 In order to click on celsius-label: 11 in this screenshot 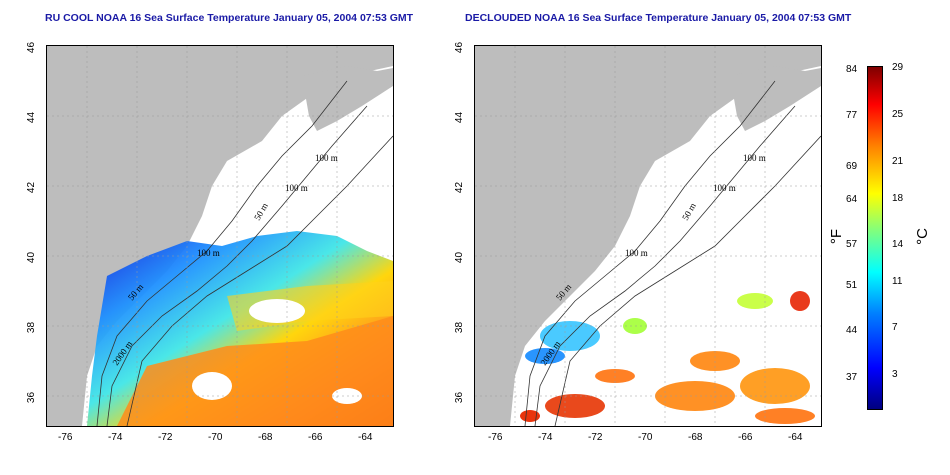, I will do `click(897, 281)`.